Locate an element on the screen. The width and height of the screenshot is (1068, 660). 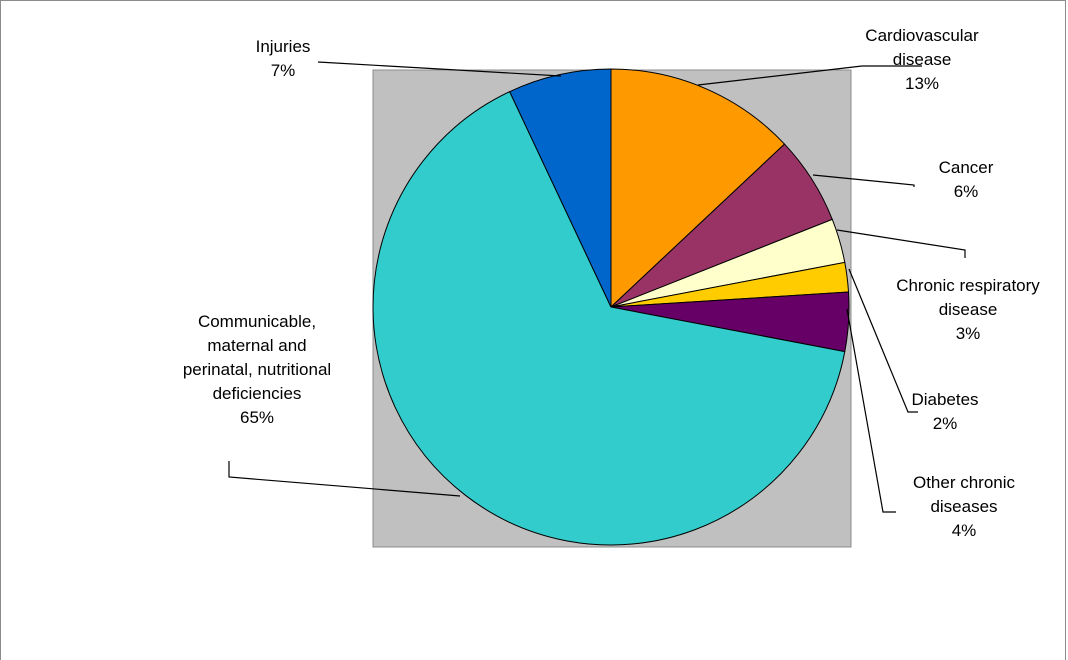
leader-line-other-chronic-diseases is located at coordinates (871, 410).